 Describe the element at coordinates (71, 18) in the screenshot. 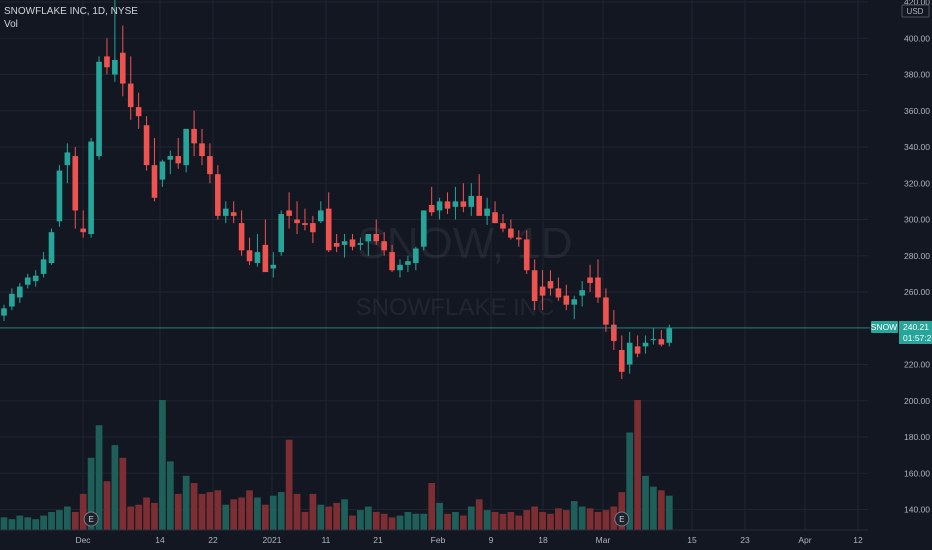

I see `chart-legend: SNOWFLAKE INC, 1D, NYSE Vol` at that location.